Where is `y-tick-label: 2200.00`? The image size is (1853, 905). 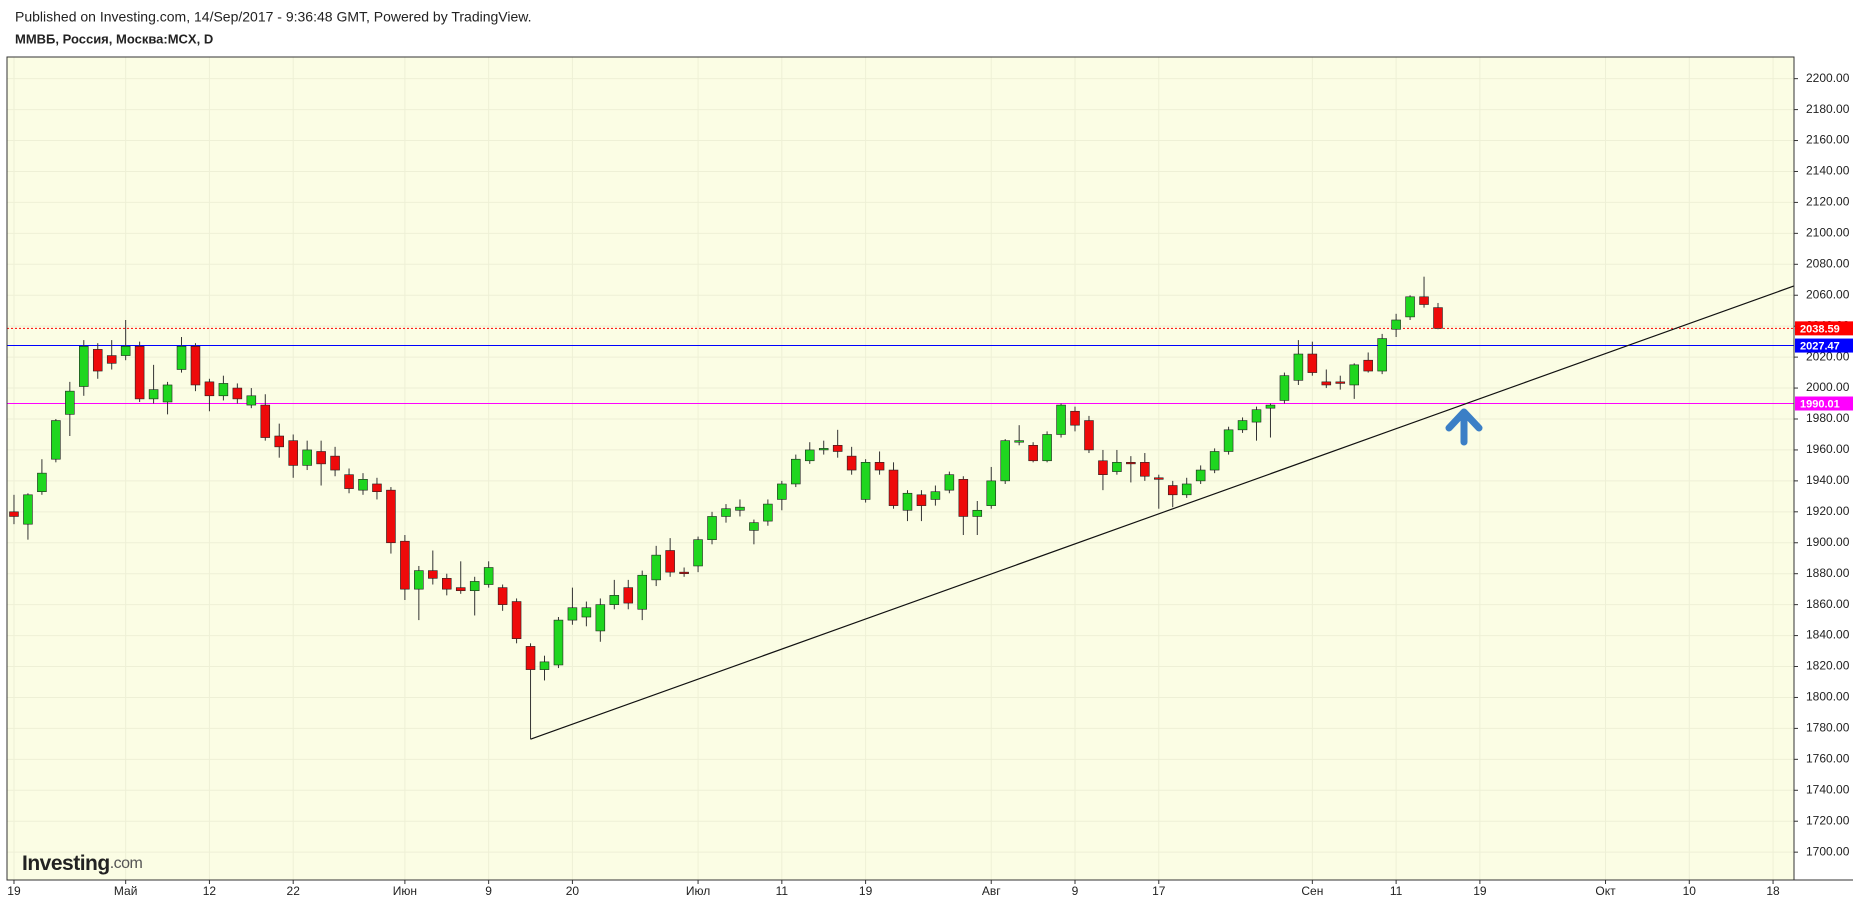 y-tick-label: 2200.00 is located at coordinates (1828, 78).